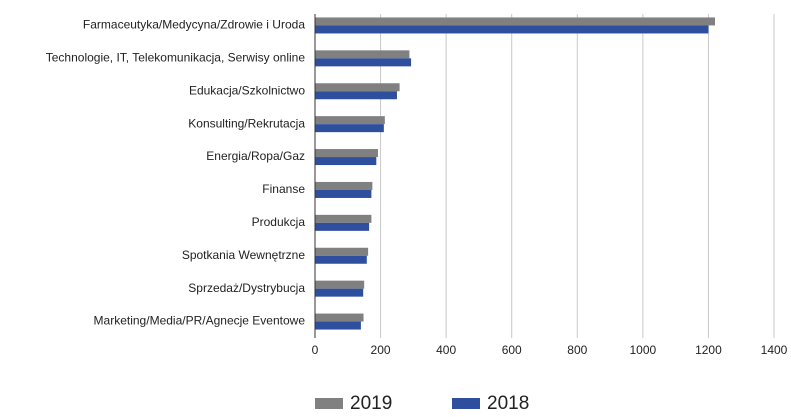 The width and height of the screenshot is (791, 417). What do you see at coordinates (381, 350) in the screenshot?
I see `x-tick-label: 200` at bounding box center [381, 350].